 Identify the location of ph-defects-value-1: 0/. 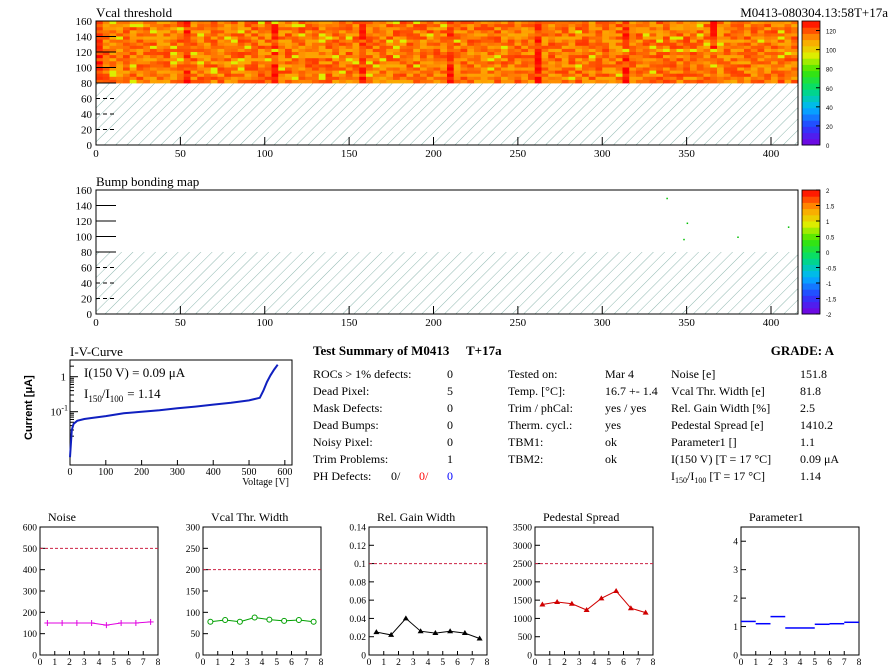
(396, 476).